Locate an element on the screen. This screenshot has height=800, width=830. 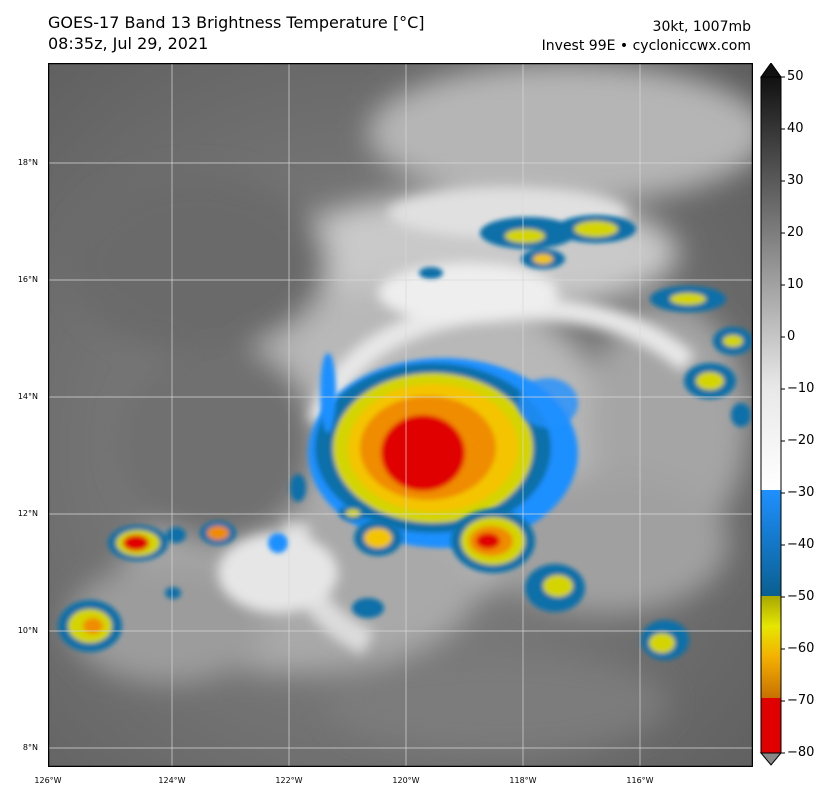
colorbar-warm-segment is located at coordinates (771, 647).